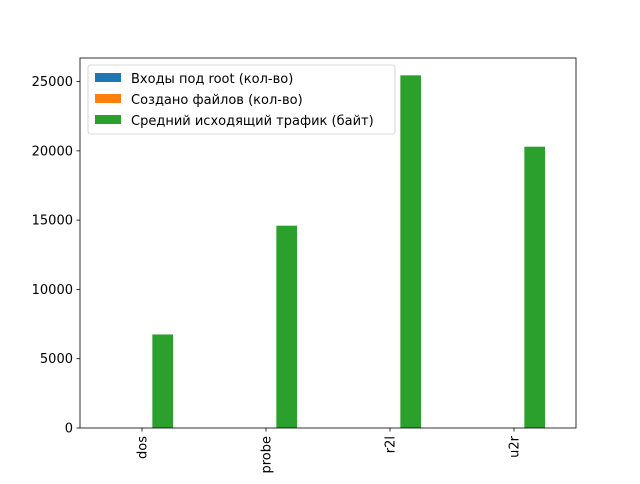 This screenshot has height=484, width=640. Describe the element at coordinates (252, 121) in the screenshot. I see `legend-label: Средний исходящий трафик (байт)` at that location.